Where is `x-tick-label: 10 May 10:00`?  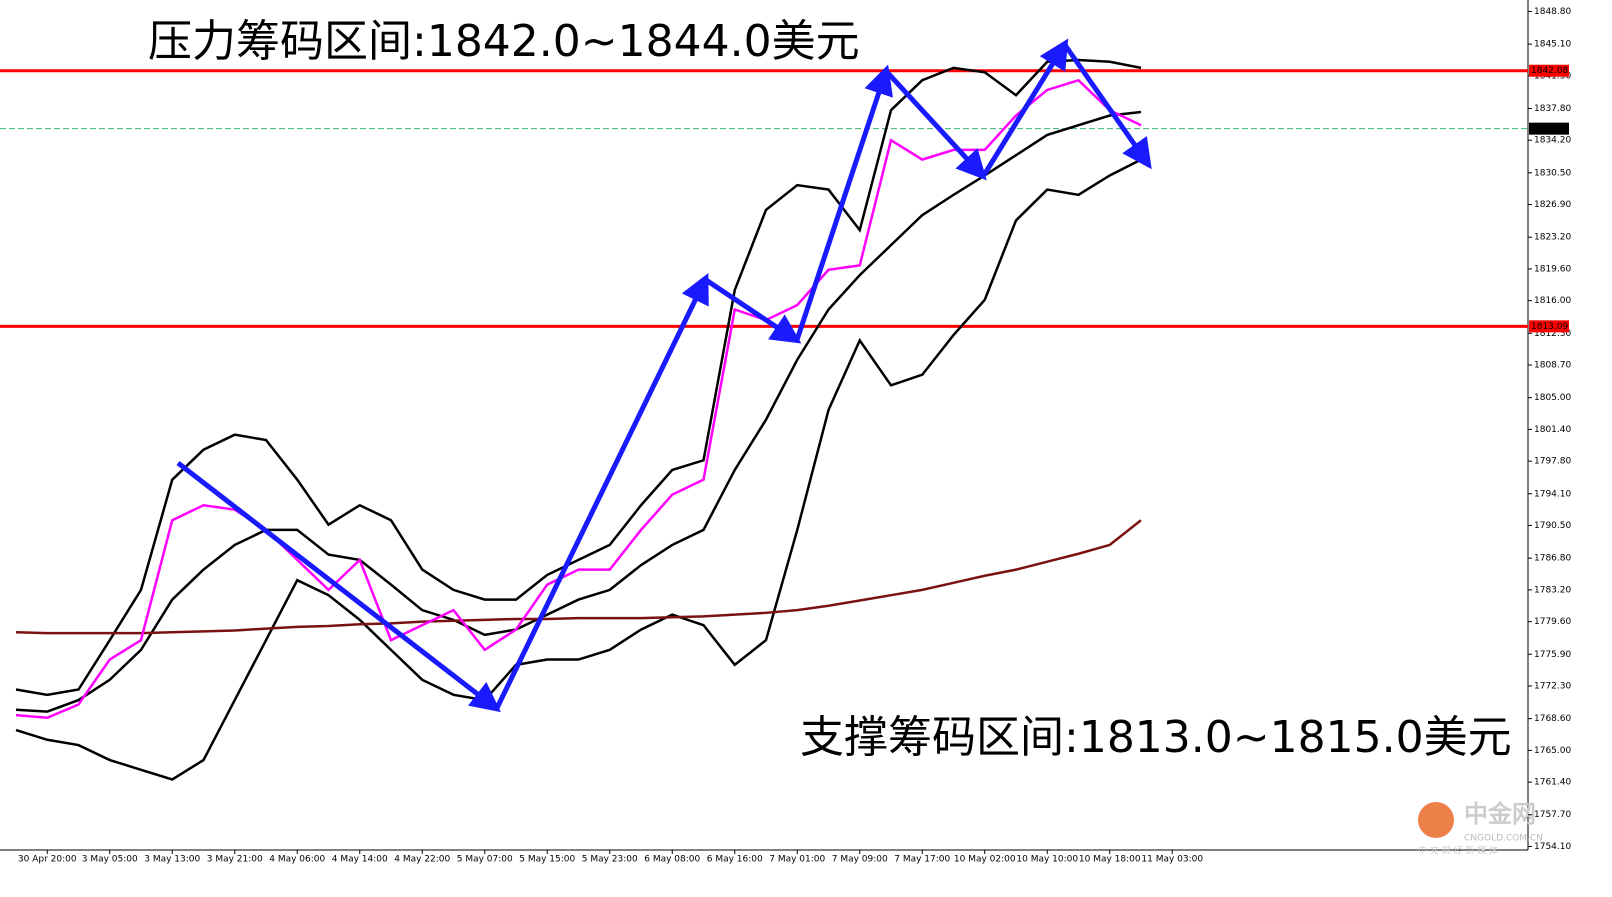 x-tick-label: 10 May 10:00 is located at coordinates (1047, 860).